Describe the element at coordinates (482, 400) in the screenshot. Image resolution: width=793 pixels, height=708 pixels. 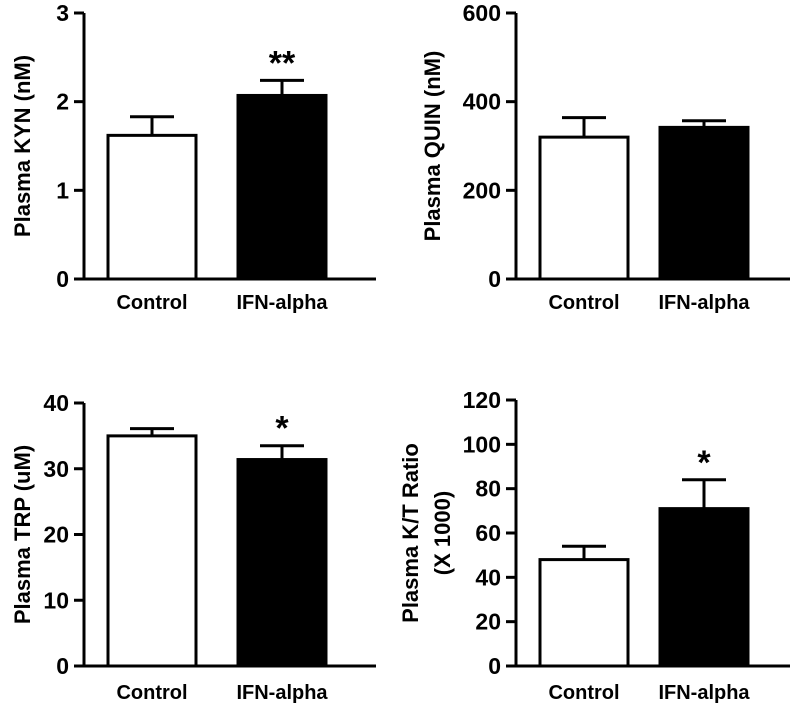
I see `y-tick-label: 120` at that location.